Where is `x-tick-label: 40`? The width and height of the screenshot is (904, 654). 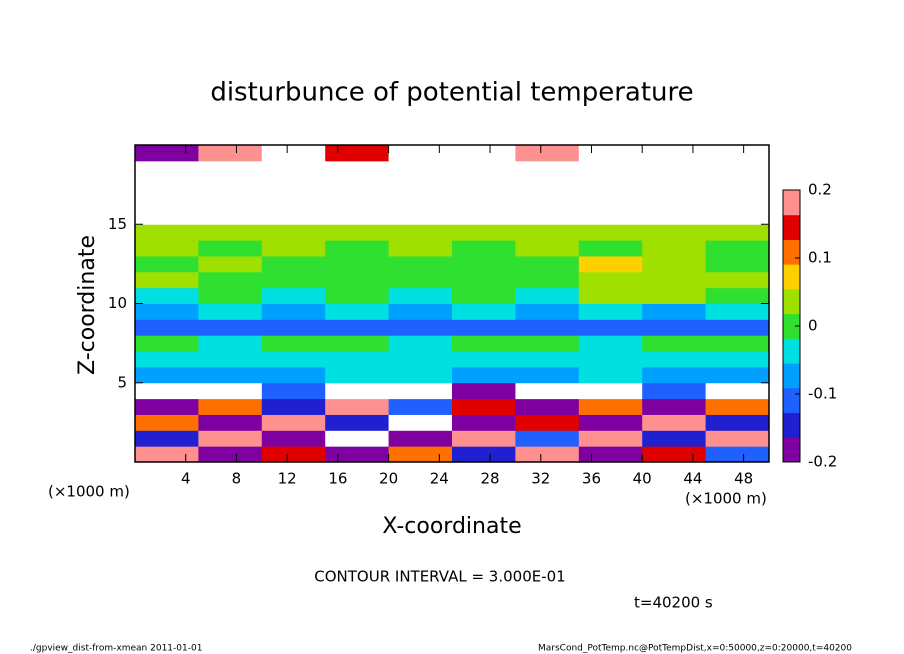 x-tick-label: 40 is located at coordinates (642, 479).